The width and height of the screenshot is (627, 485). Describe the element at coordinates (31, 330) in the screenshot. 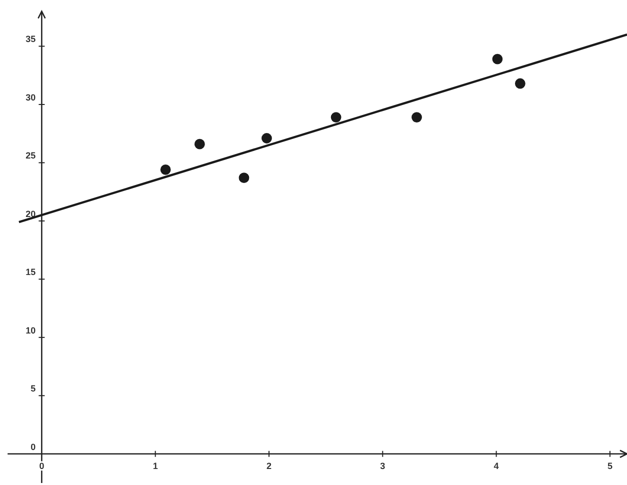

I see `y-tick-label: 10` at that location.